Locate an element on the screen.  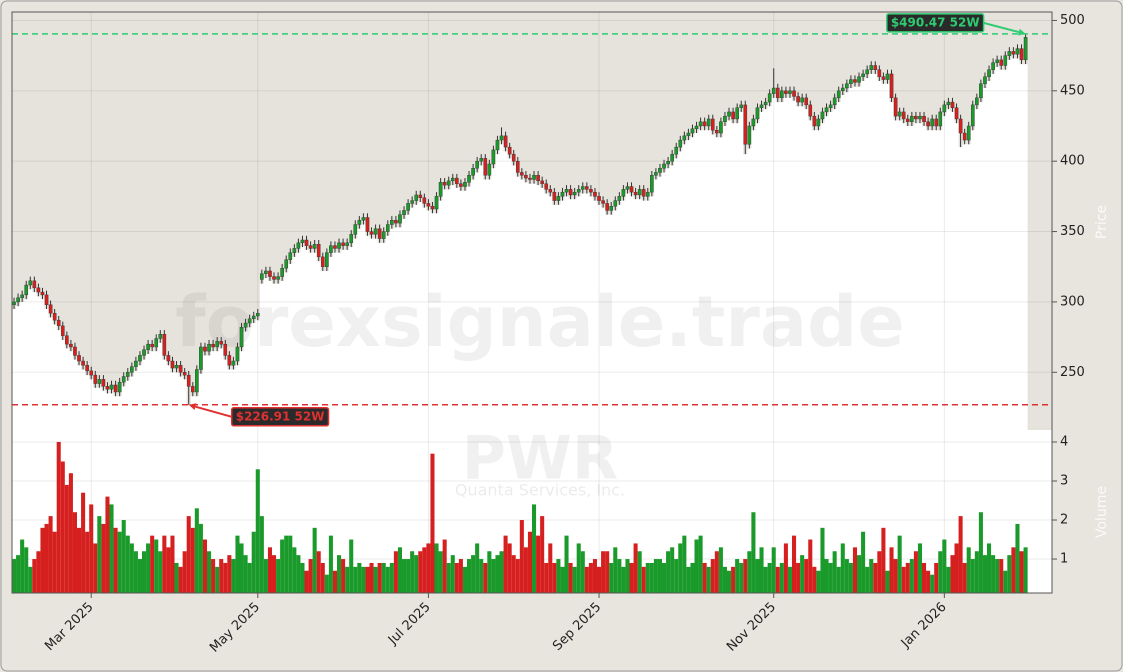
volume-tick-label: 1 is located at coordinates (1064, 559).